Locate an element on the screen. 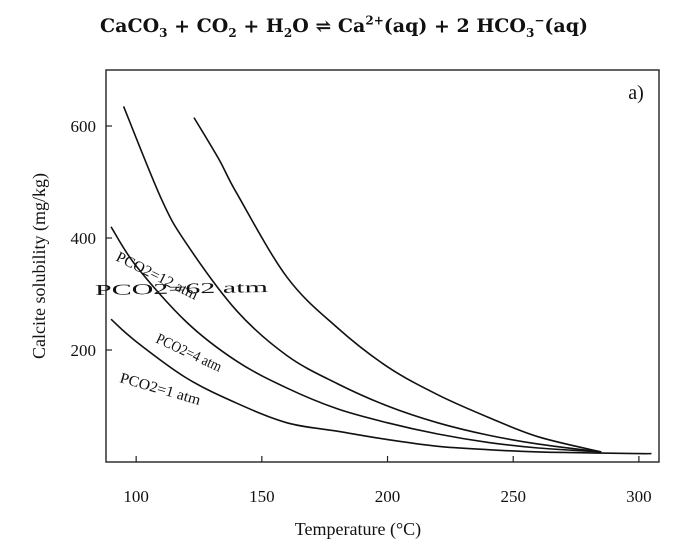 Image resolution: width=688 pixels, height=545 pixels. x-axis-label: Temperature (°C) is located at coordinates (358, 529).